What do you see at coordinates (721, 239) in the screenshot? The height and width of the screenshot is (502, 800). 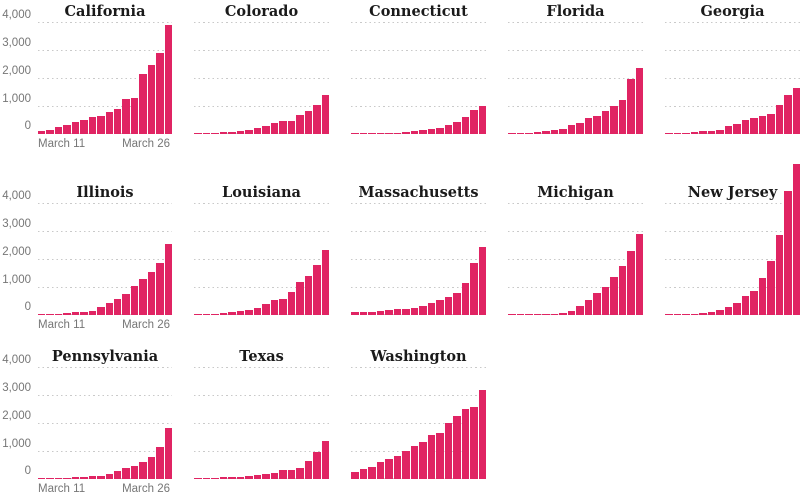 I see `state-panel: New Jersey` at bounding box center [721, 239].